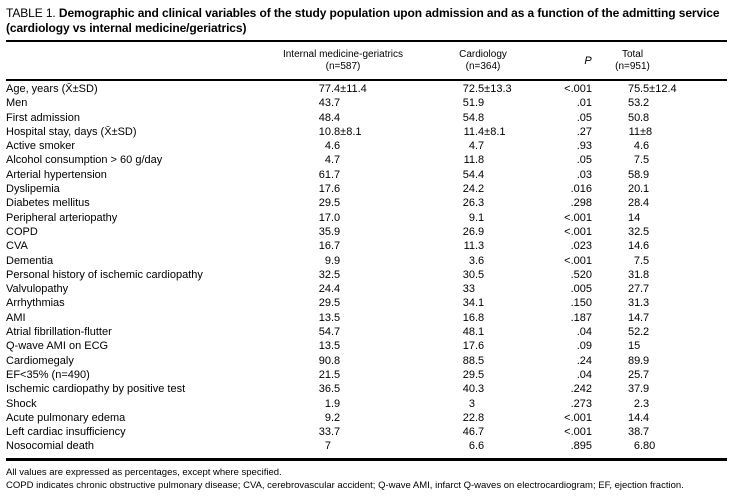 This screenshot has width=733, height=501. What do you see at coordinates (639, 174) in the screenshot?
I see `cell: 58.9` at bounding box center [639, 174].